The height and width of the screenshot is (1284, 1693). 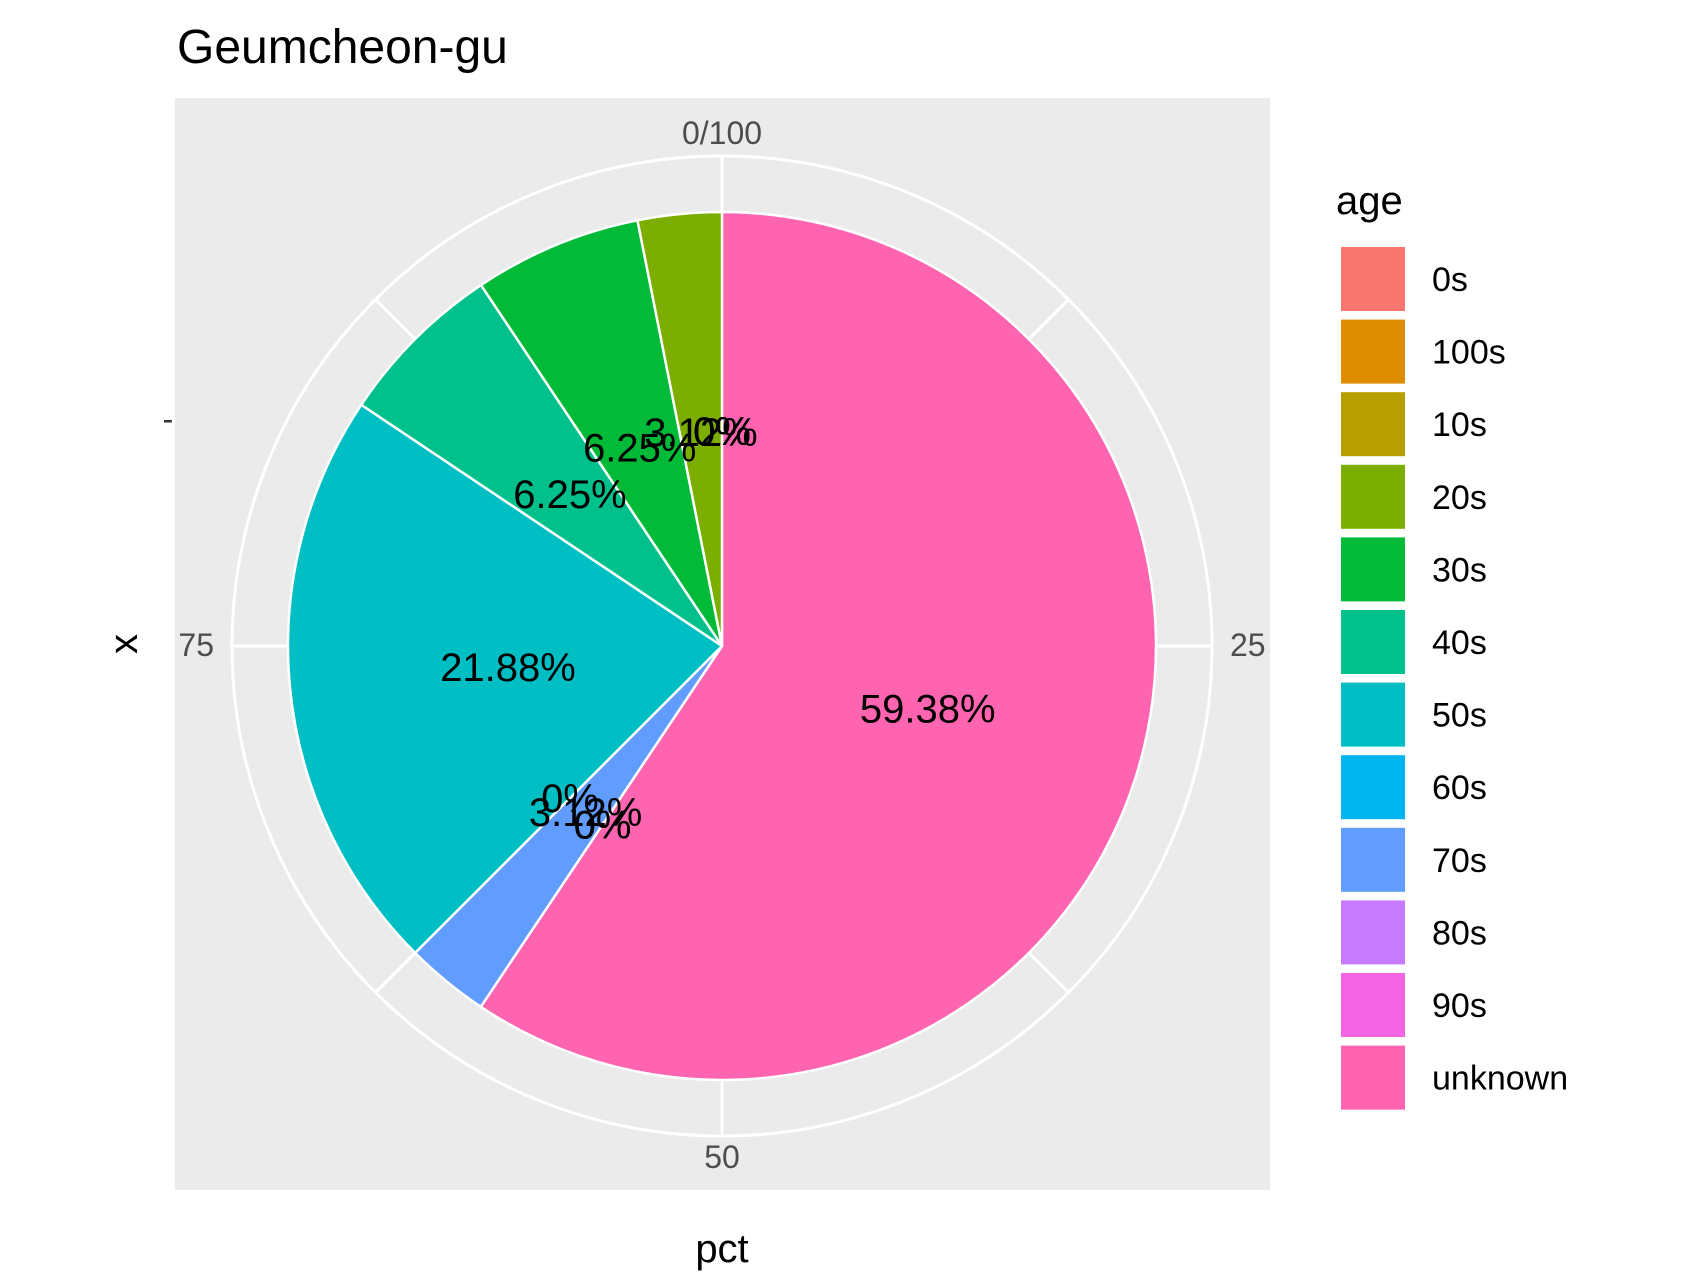 I want to click on x-axis-title: pct, so click(x=721, y=1249).